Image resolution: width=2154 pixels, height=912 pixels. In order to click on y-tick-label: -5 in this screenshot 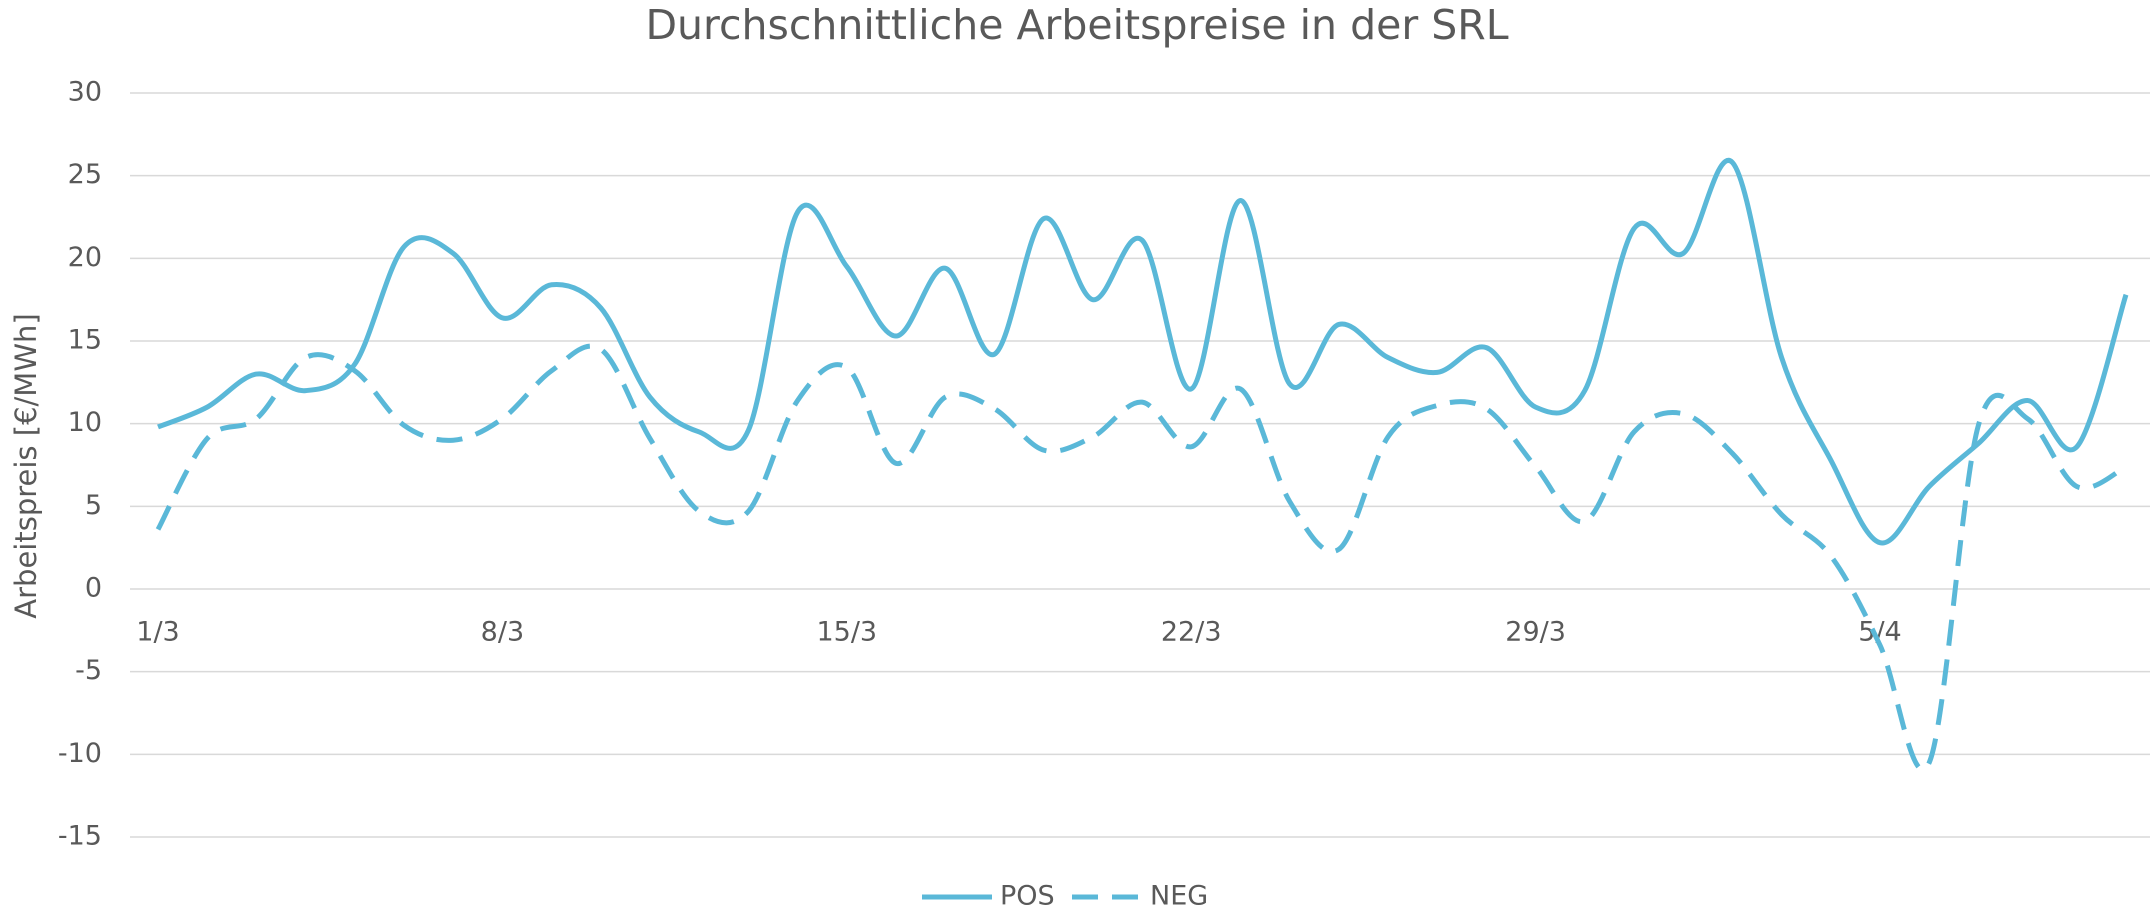, I will do `click(88, 670)`.